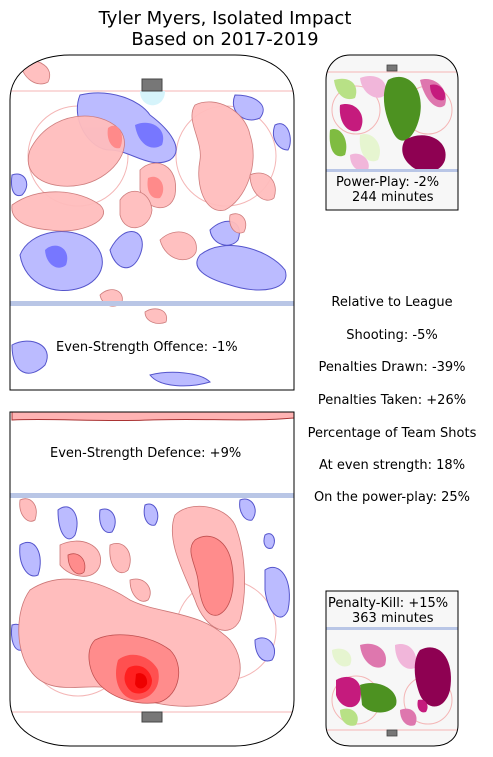  Describe the element at coordinates (388, 182) in the screenshot. I see `powerplay-label: Power-Play: -2%` at that location.